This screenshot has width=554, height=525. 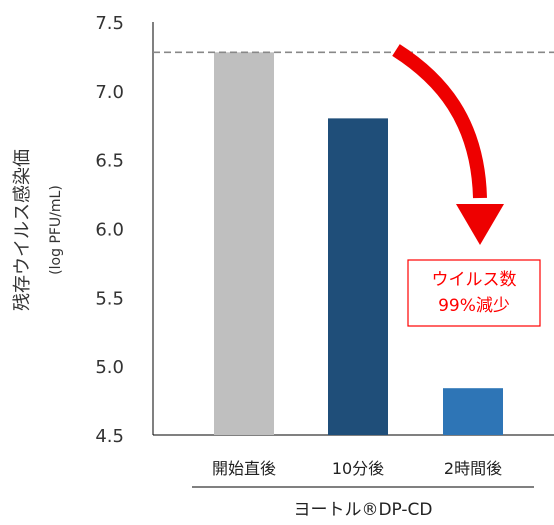 I want to click on y-tick-label: 7.0, so click(x=109, y=92).